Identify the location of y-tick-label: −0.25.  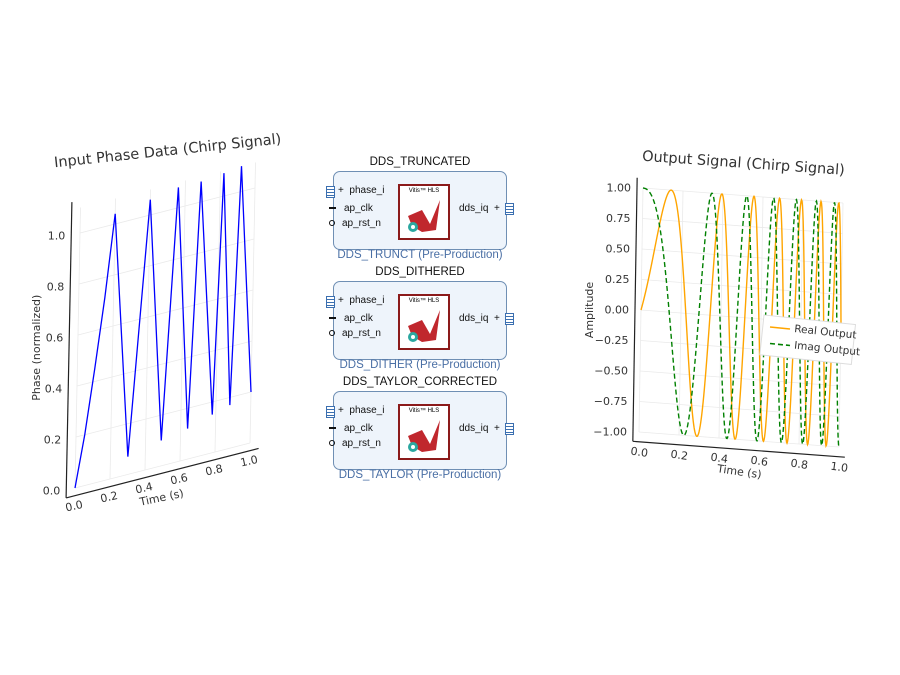
(612, 340).